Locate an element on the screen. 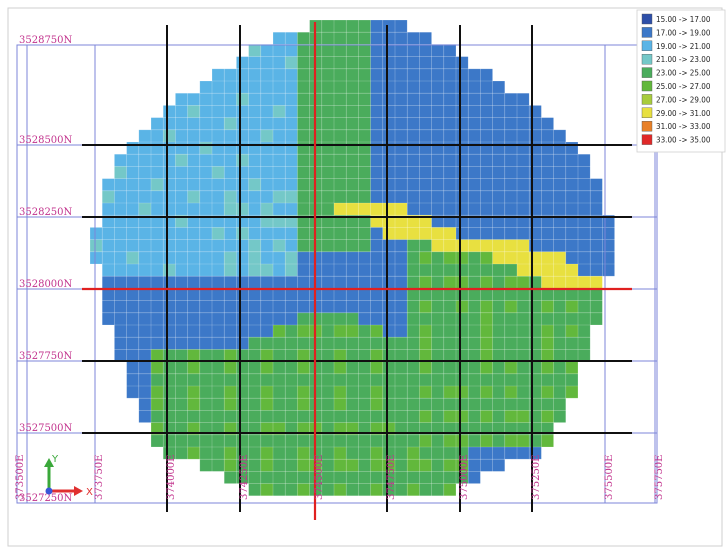 Image resolution: width=728 pixels, height=552 pixels. easting-label: 374250E is located at coordinates (244, 477).